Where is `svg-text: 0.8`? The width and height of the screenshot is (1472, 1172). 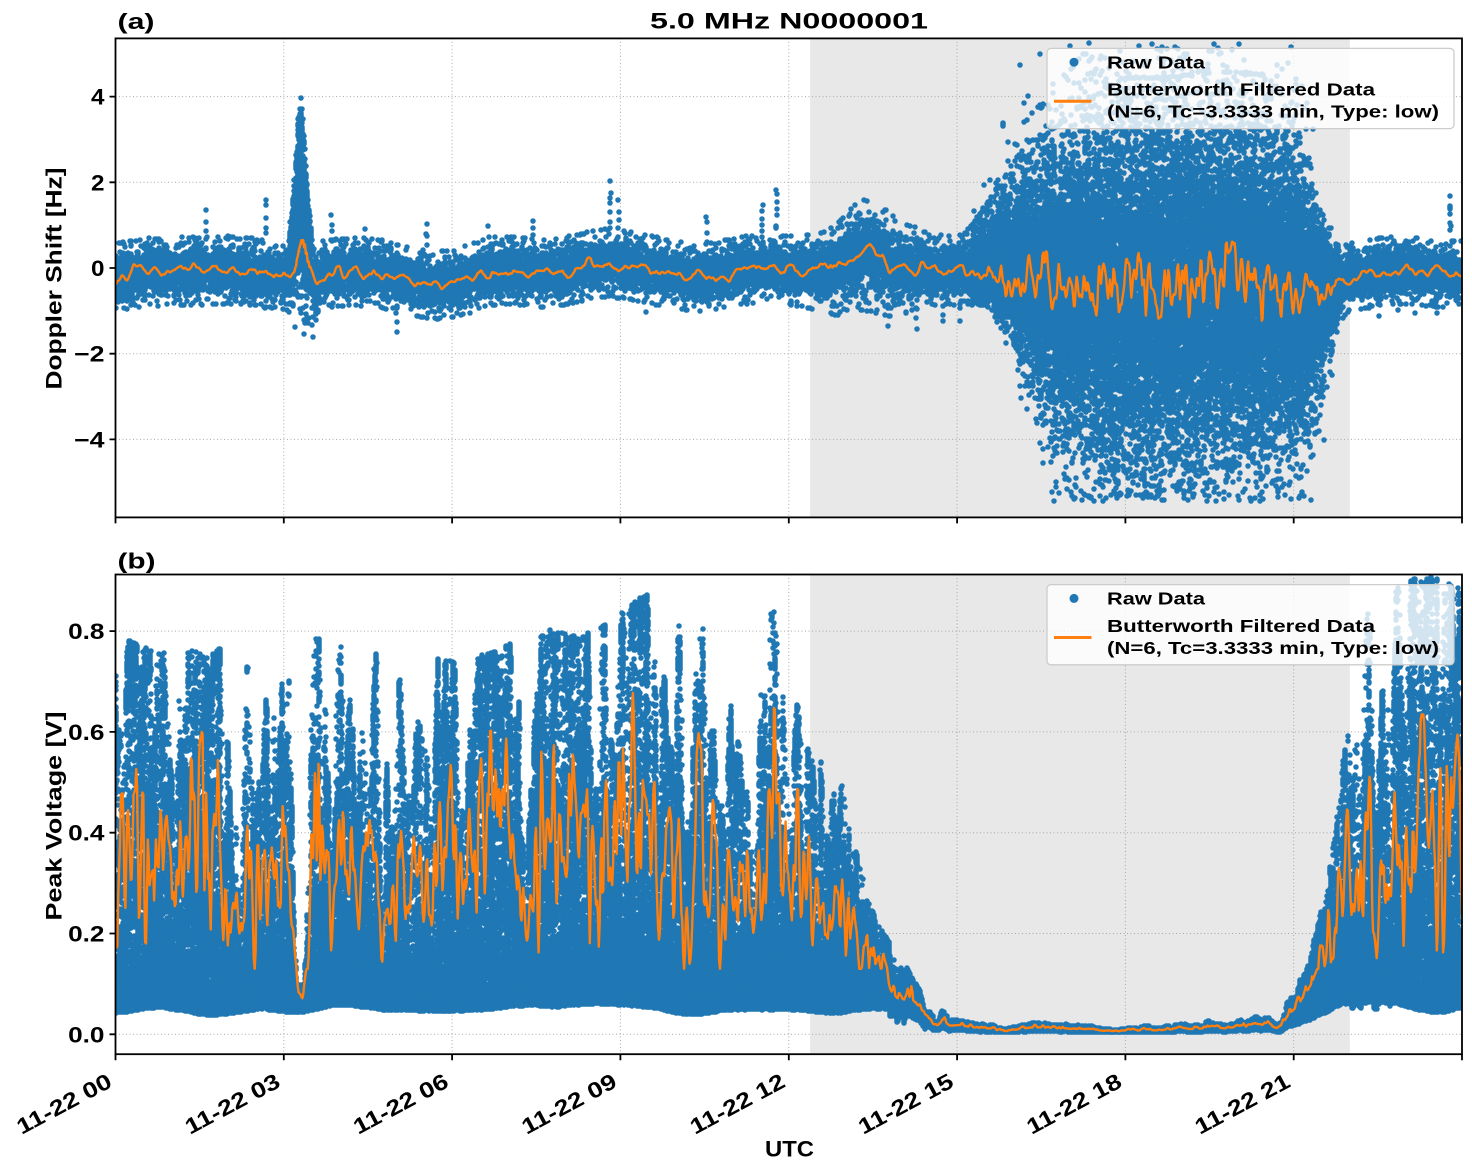
svg-text: 0.8 is located at coordinates (86, 631).